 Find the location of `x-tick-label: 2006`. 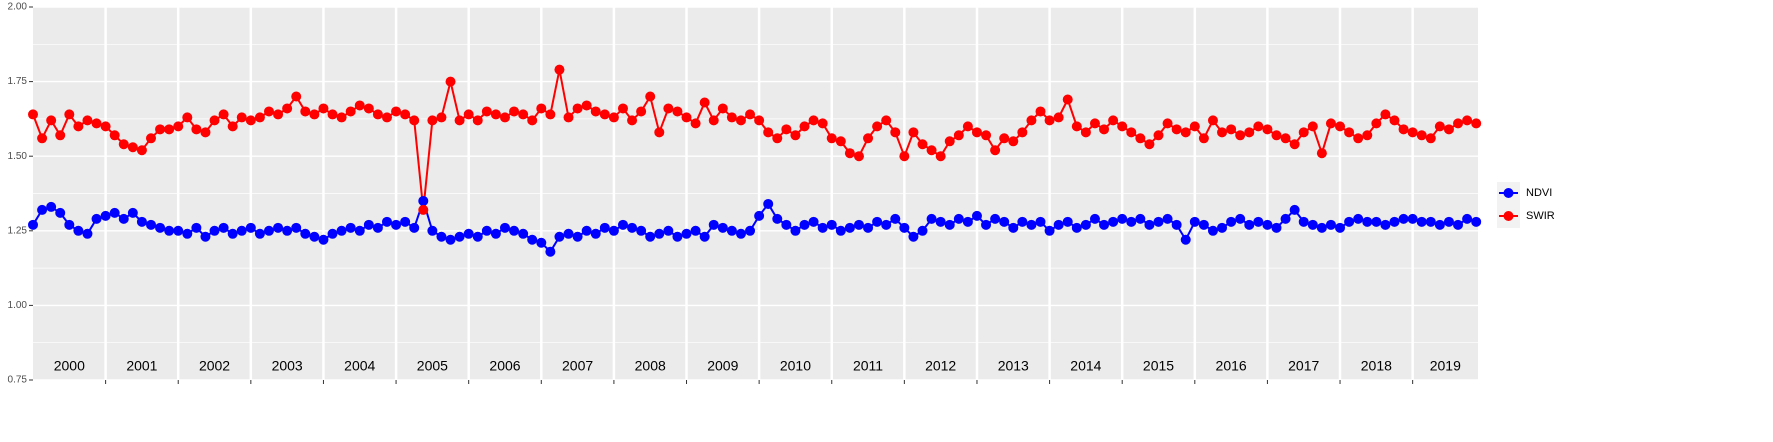

x-tick-label: 2006 is located at coordinates (504, 366).